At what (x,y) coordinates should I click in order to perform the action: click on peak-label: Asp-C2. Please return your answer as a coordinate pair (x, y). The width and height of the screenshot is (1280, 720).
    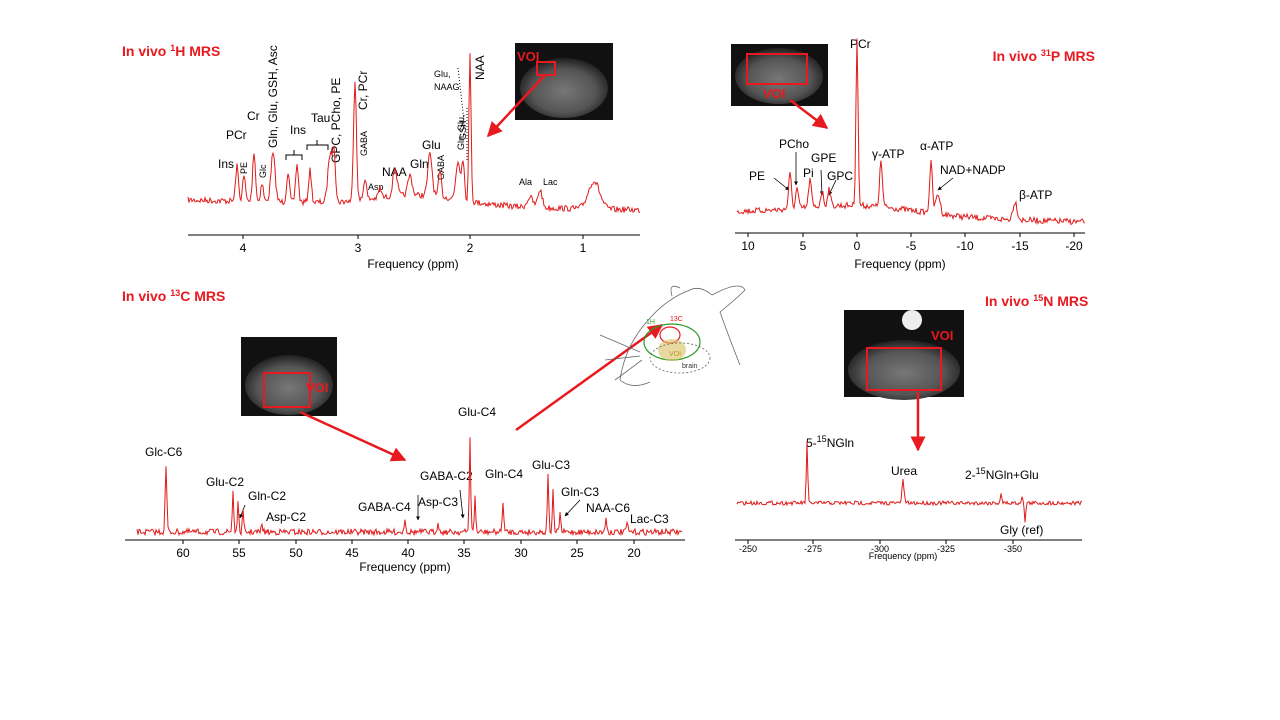
    Looking at the image, I should click on (286, 517).